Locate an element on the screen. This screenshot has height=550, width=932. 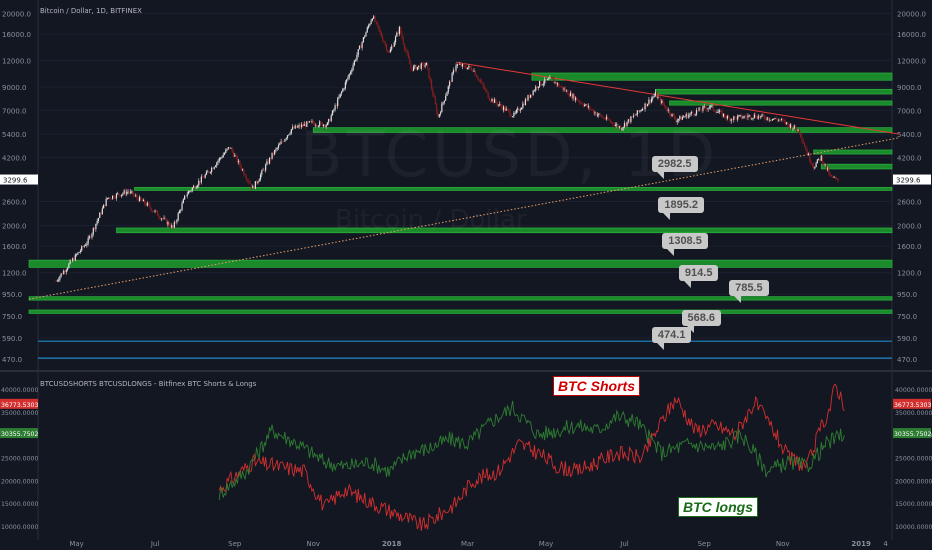
y-tick-right-8: 2600.0 is located at coordinates (909, 202).